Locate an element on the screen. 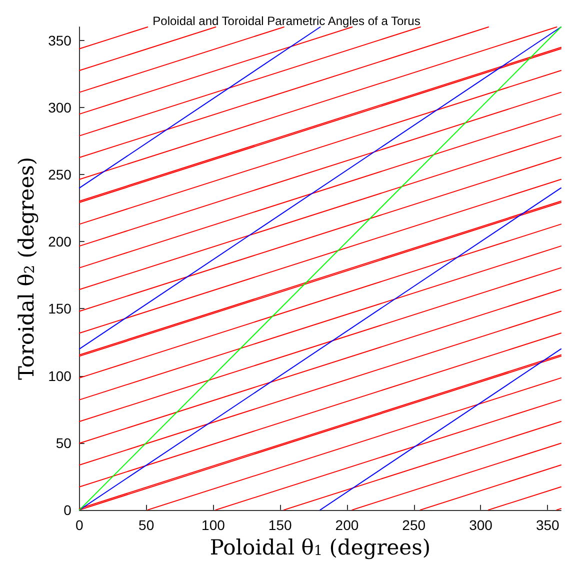 The image size is (565, 571). y-tick-label: 300 is located at coordinates (60, 107).